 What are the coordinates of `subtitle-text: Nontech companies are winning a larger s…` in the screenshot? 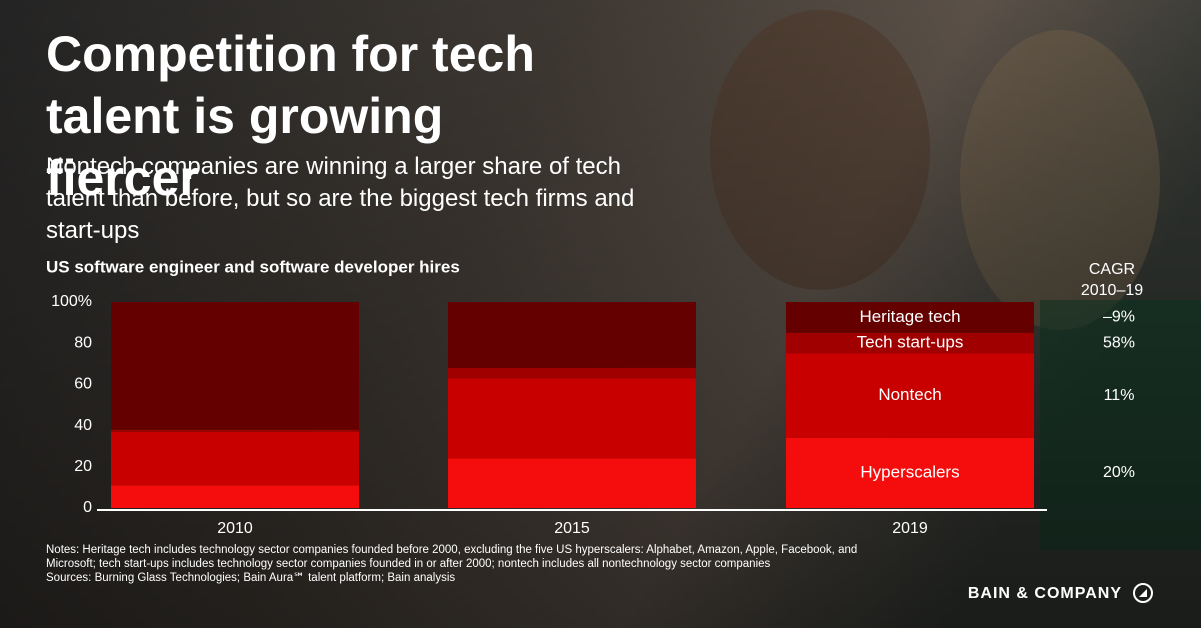 It's located at (340, 198).